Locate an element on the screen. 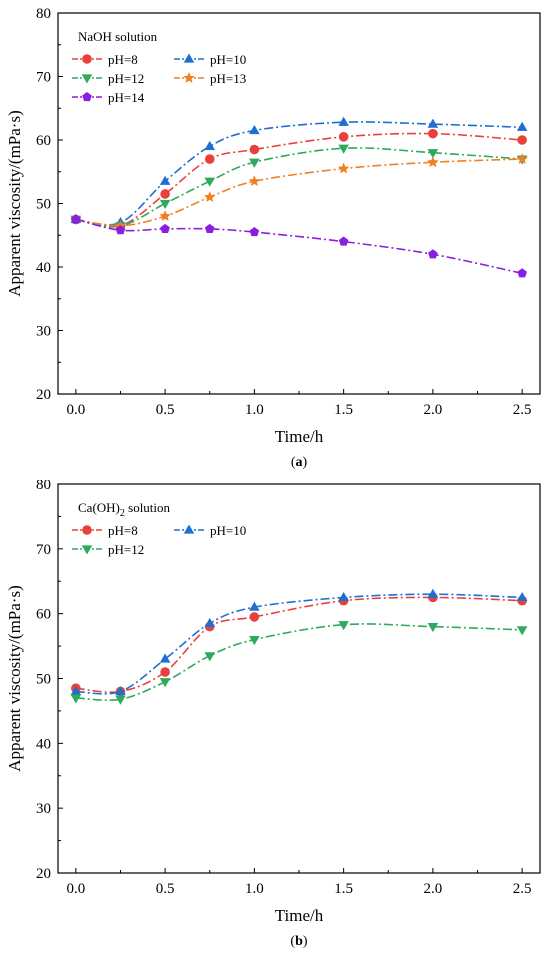 The width and height of the screenshot is (550, 959). legend: Ca(OH)2 solution pH=8 pH=10 pH=12 is located at coordinates (159, 528).